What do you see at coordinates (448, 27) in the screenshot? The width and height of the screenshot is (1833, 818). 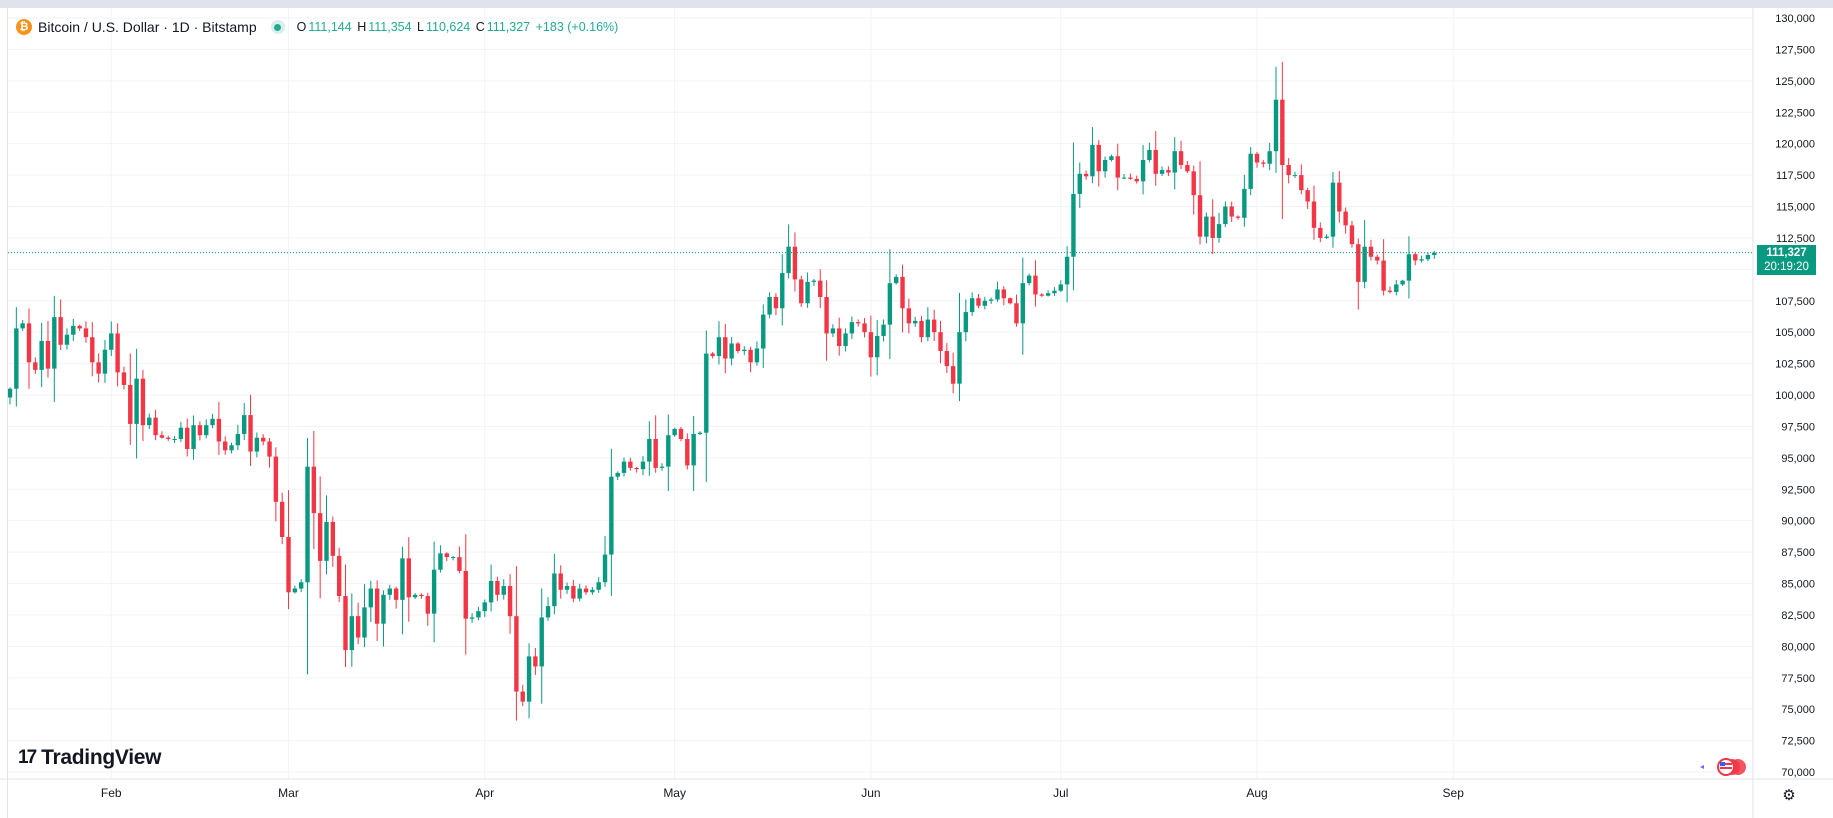 I see `low-value: 110,624` at bounding box center [448, 27].